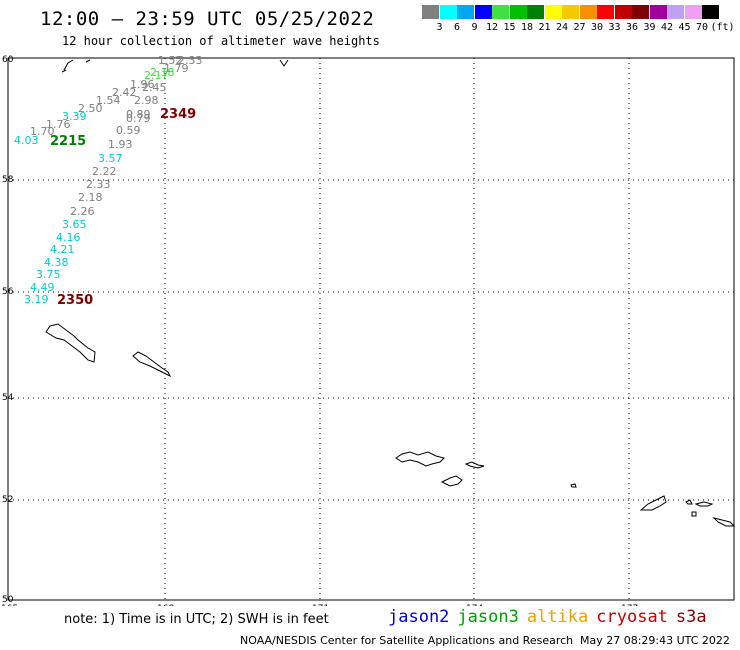  What do you see at coordinates (154, 87) in the screenshot?
I see `wave-height-label: 2.45` at bounding box center [154, 87].